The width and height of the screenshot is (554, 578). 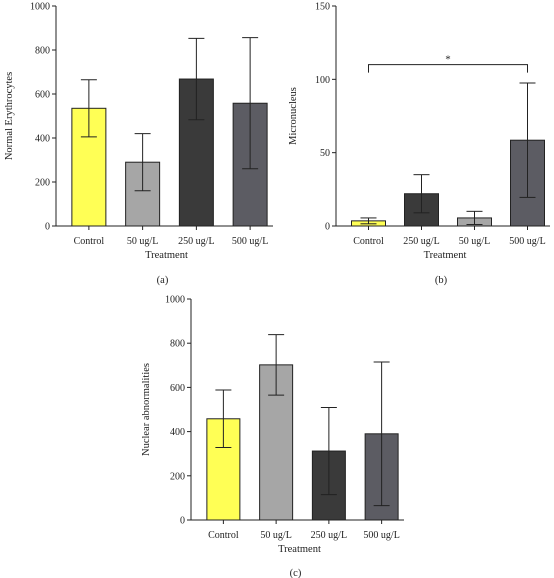 I want to click on y-axis-title: Micronucleus, so click(x=293, y=116).